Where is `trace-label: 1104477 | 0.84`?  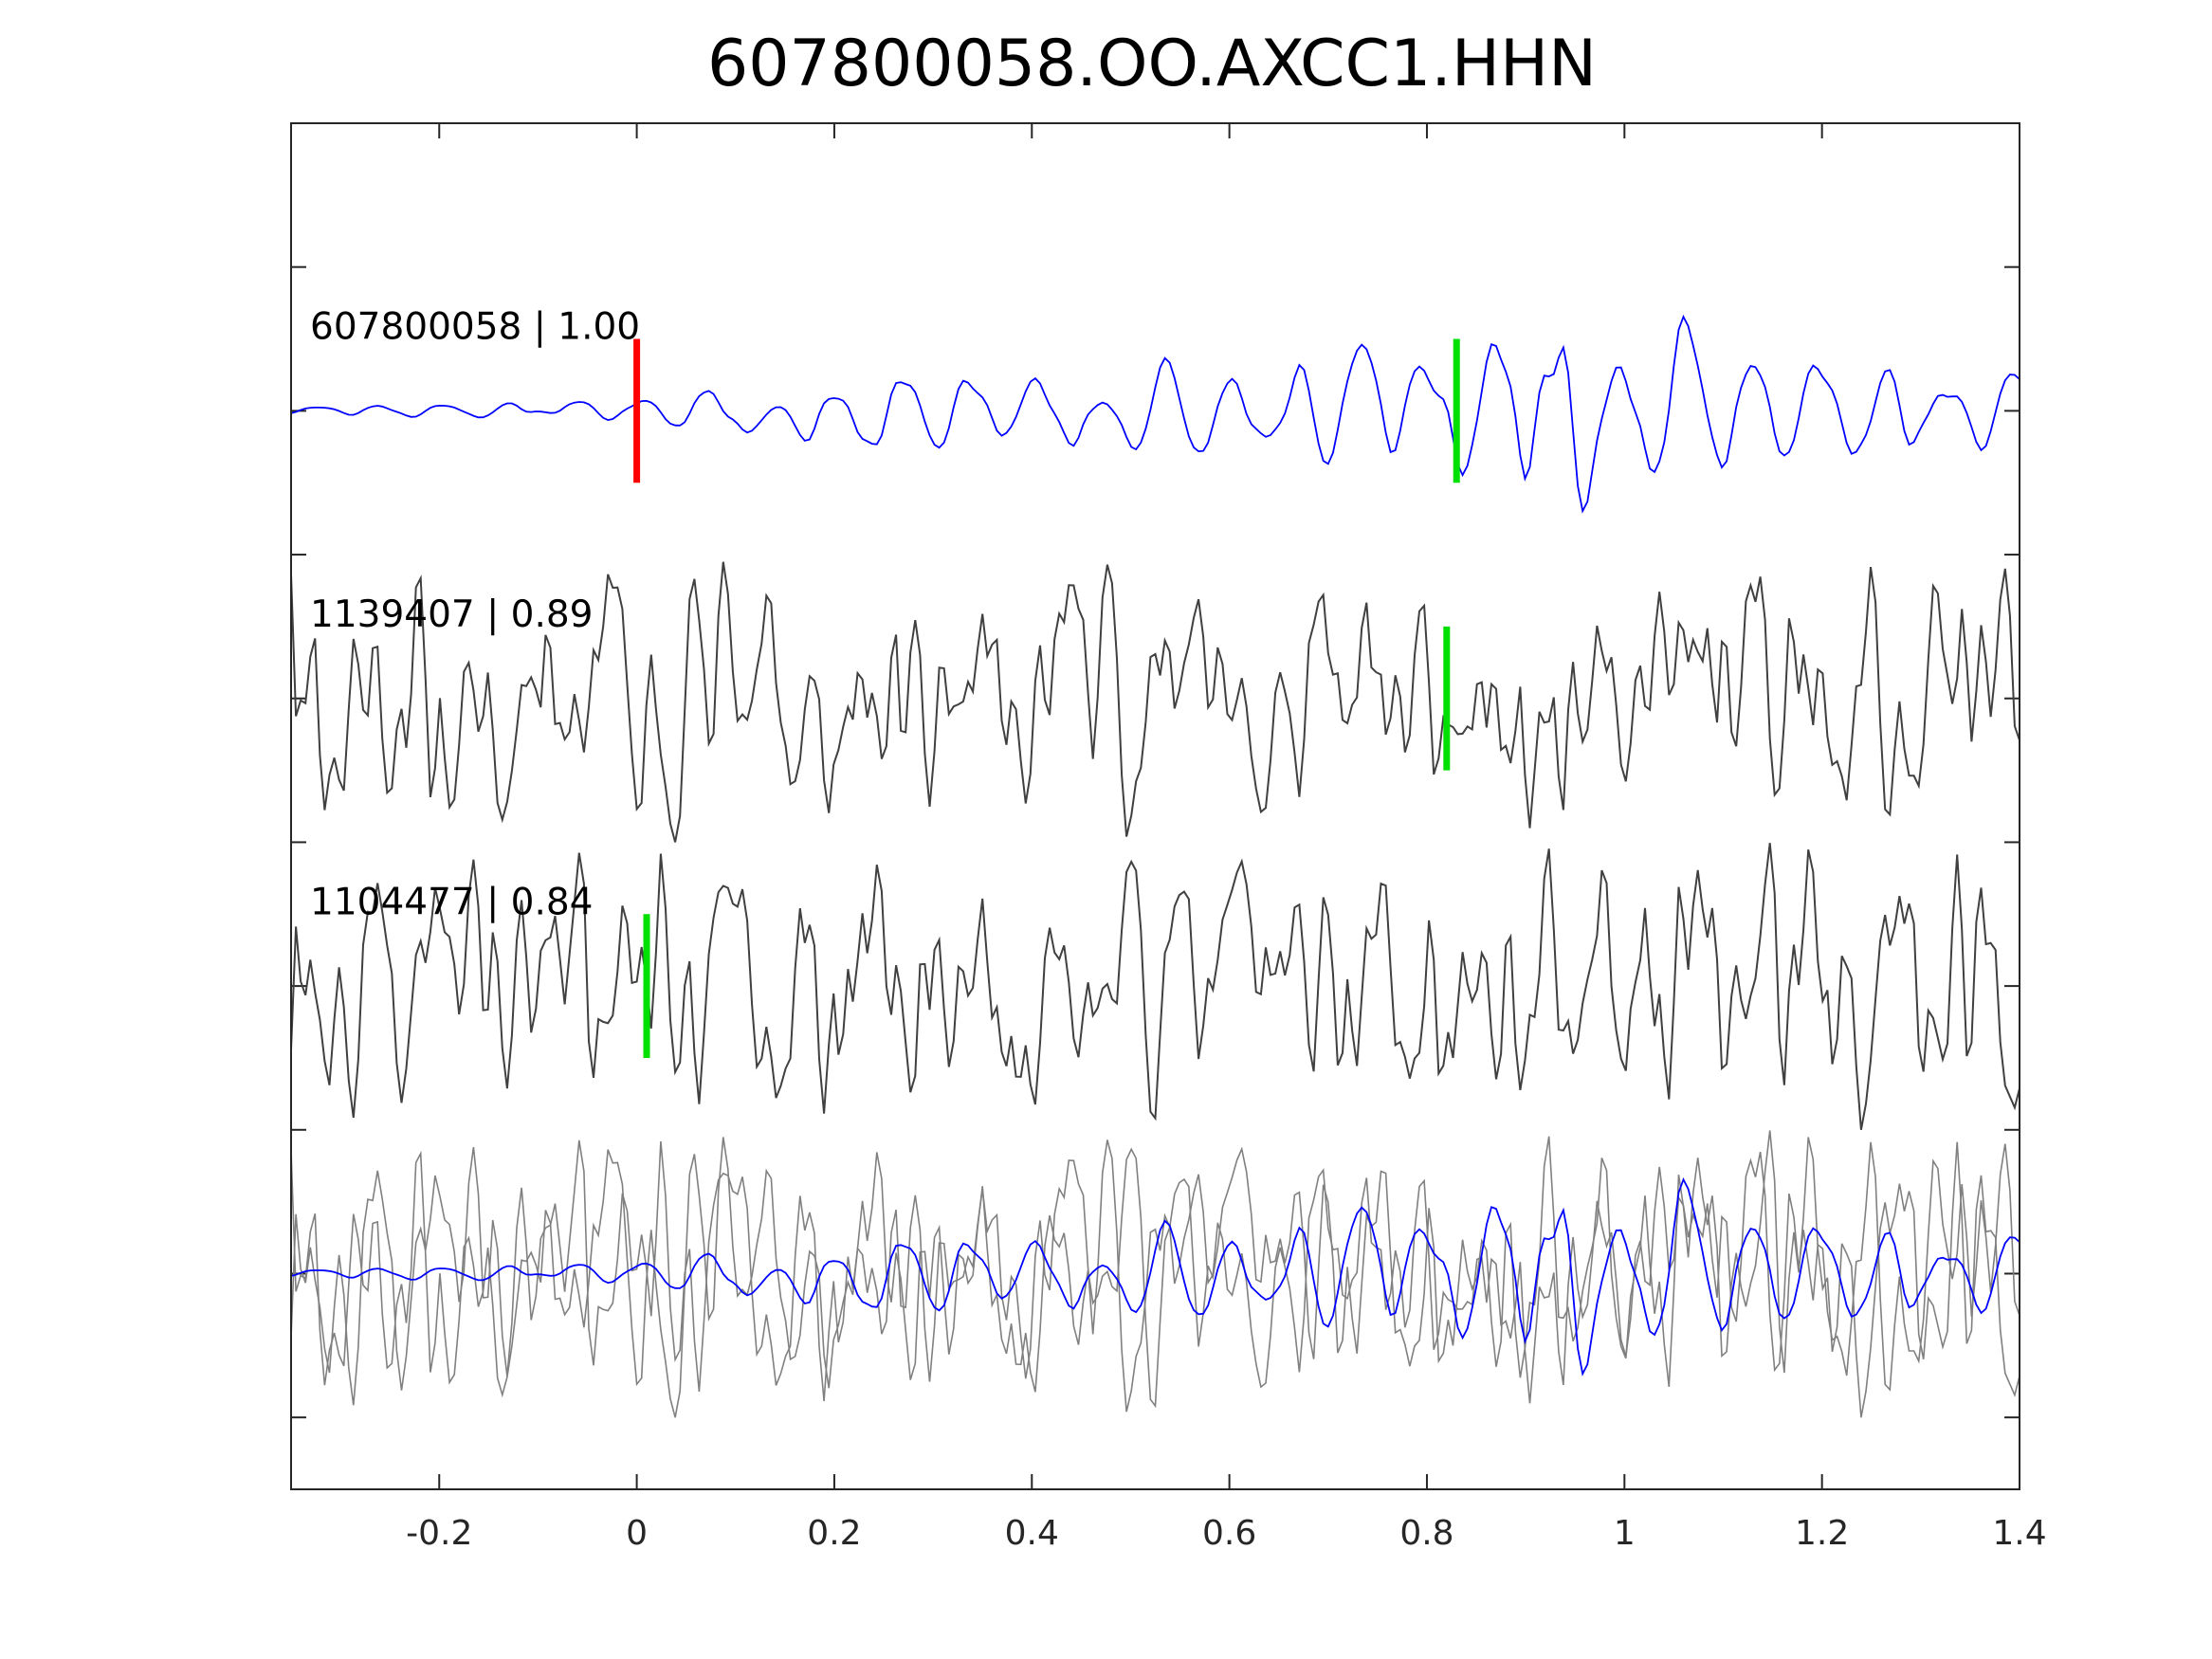
trace-label: 1104477 | 0.84 is located at coordinates (451, 902).